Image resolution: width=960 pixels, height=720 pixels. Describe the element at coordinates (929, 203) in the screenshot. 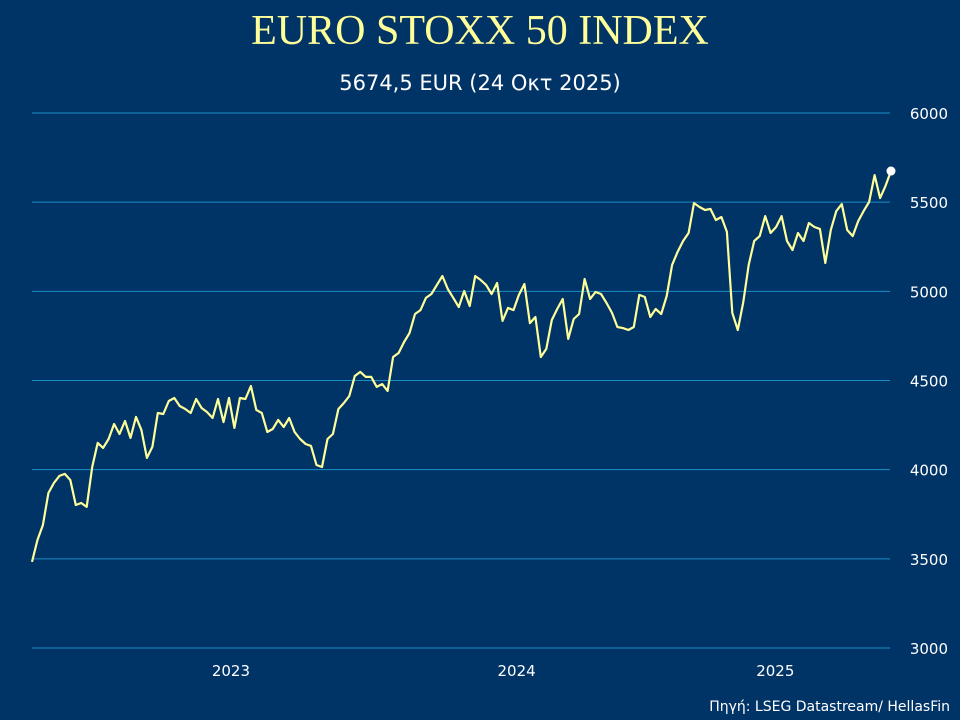

I see `y-tick-label: 5500` at that location.